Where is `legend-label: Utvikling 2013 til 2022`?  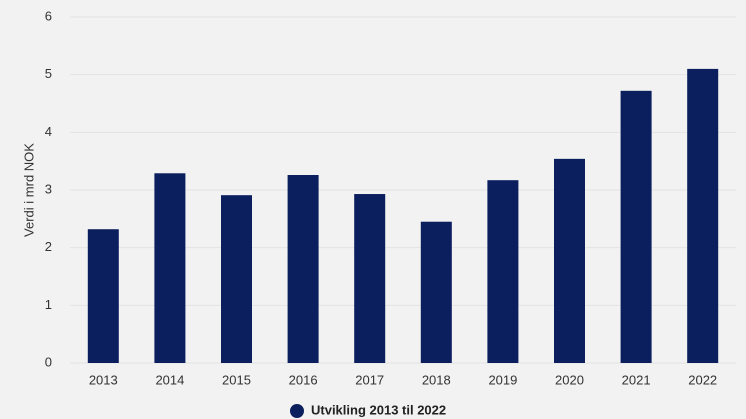
legend-label: Utvikling 2013 til 2022 is located at coordinates (378, 409).